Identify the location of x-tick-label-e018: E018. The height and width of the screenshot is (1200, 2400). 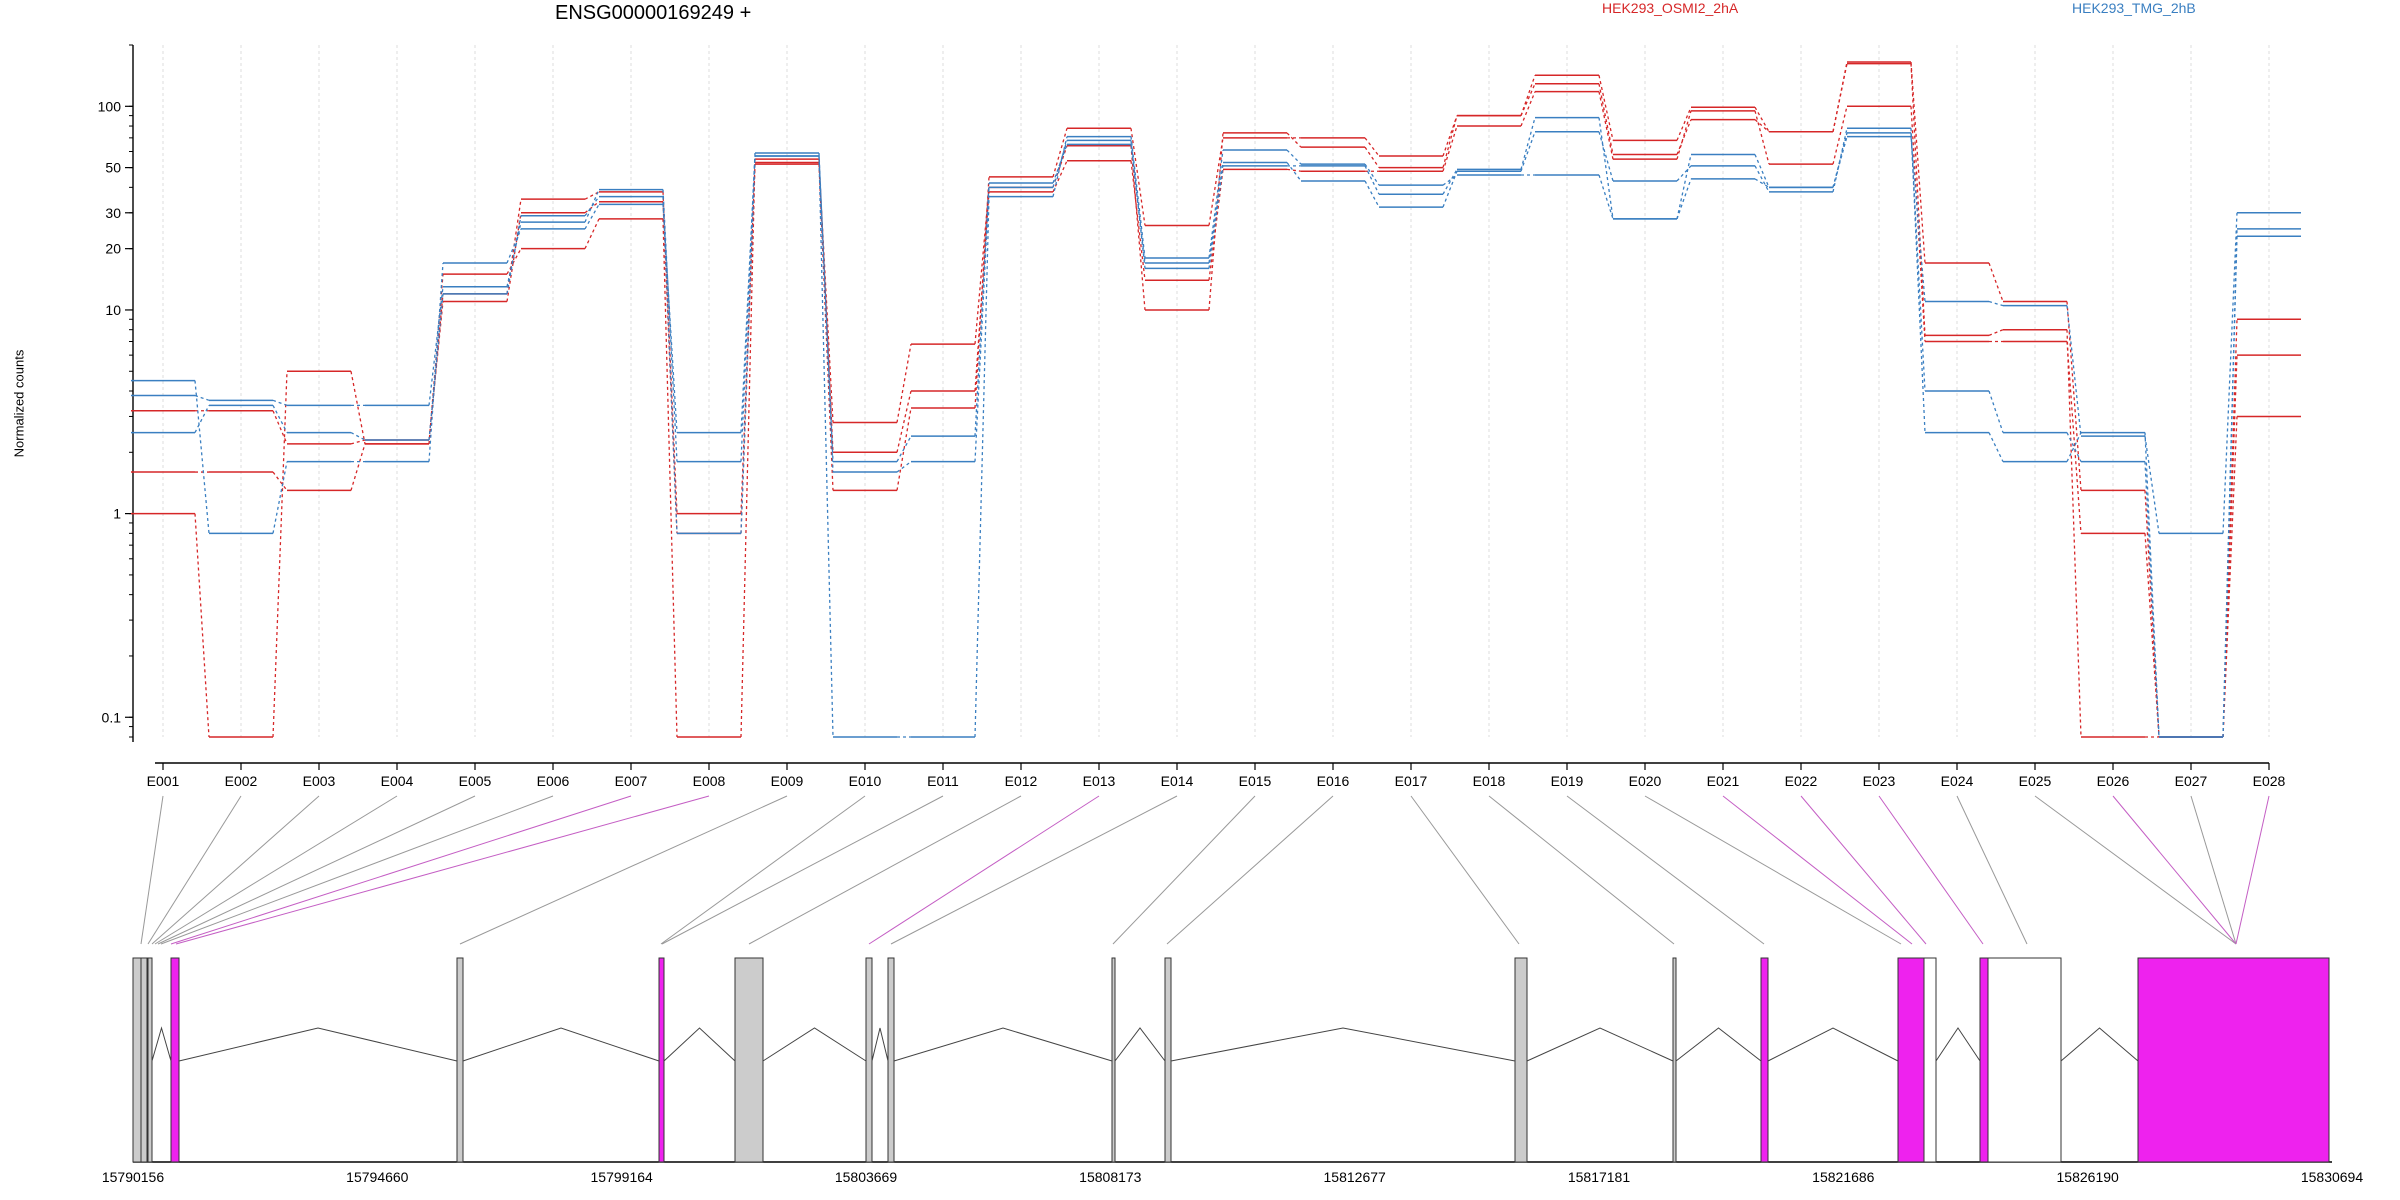
(1489, 781).